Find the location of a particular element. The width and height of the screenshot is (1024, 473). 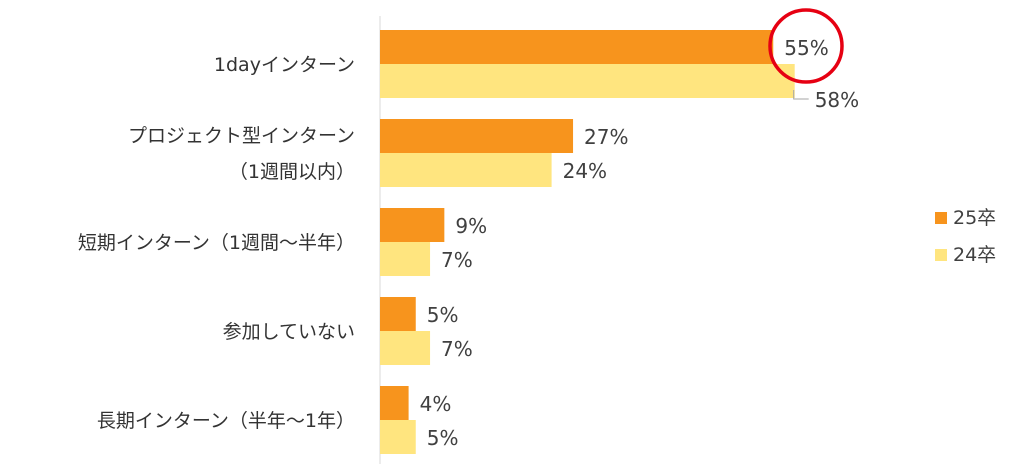

data-label: 4% is located at coordinates (436, 404).